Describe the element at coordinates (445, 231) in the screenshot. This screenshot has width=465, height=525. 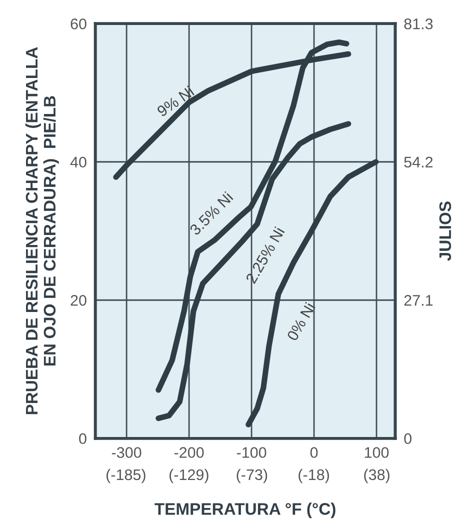
I see `y2-axis-title: JULIOS` at that location.